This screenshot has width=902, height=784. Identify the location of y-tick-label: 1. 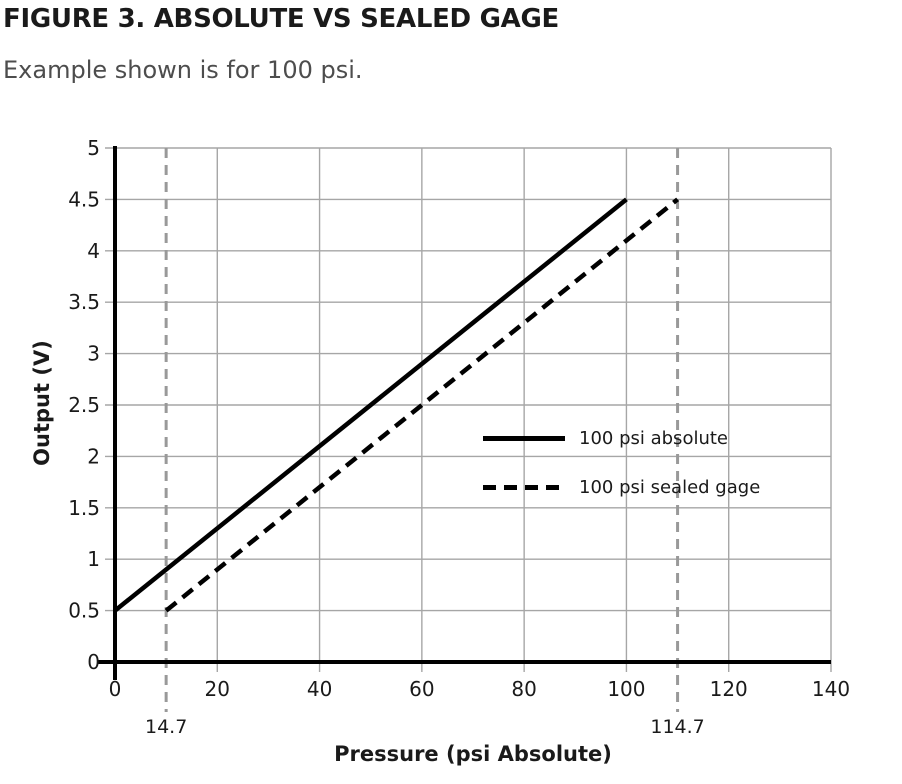
(93, 559).